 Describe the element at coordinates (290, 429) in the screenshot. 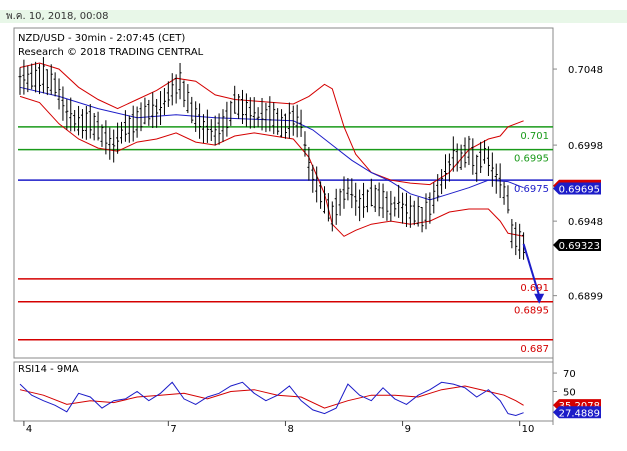

I see `x-tick-label: 8` at that location.